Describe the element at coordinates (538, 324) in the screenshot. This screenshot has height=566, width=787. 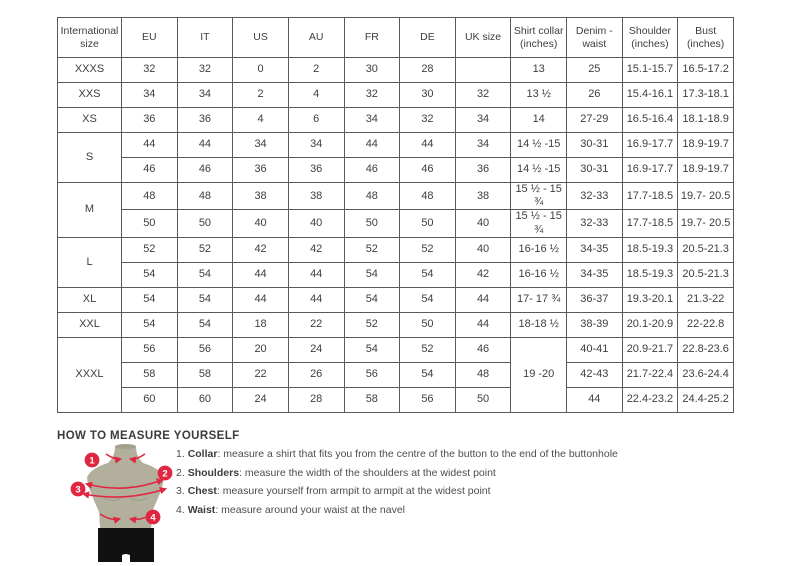
I see `table-cell: 18-18 ½` at that location.